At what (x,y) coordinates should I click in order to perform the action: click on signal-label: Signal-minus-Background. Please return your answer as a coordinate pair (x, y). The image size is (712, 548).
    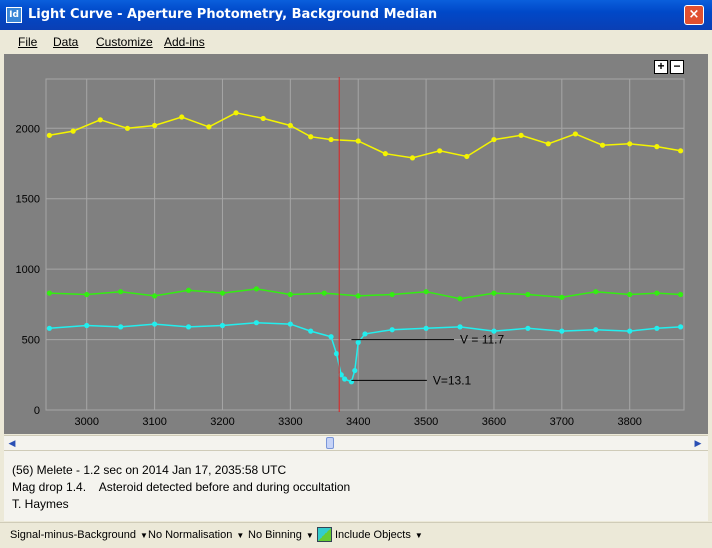
    Looking at the image, I should click on (73, 535).